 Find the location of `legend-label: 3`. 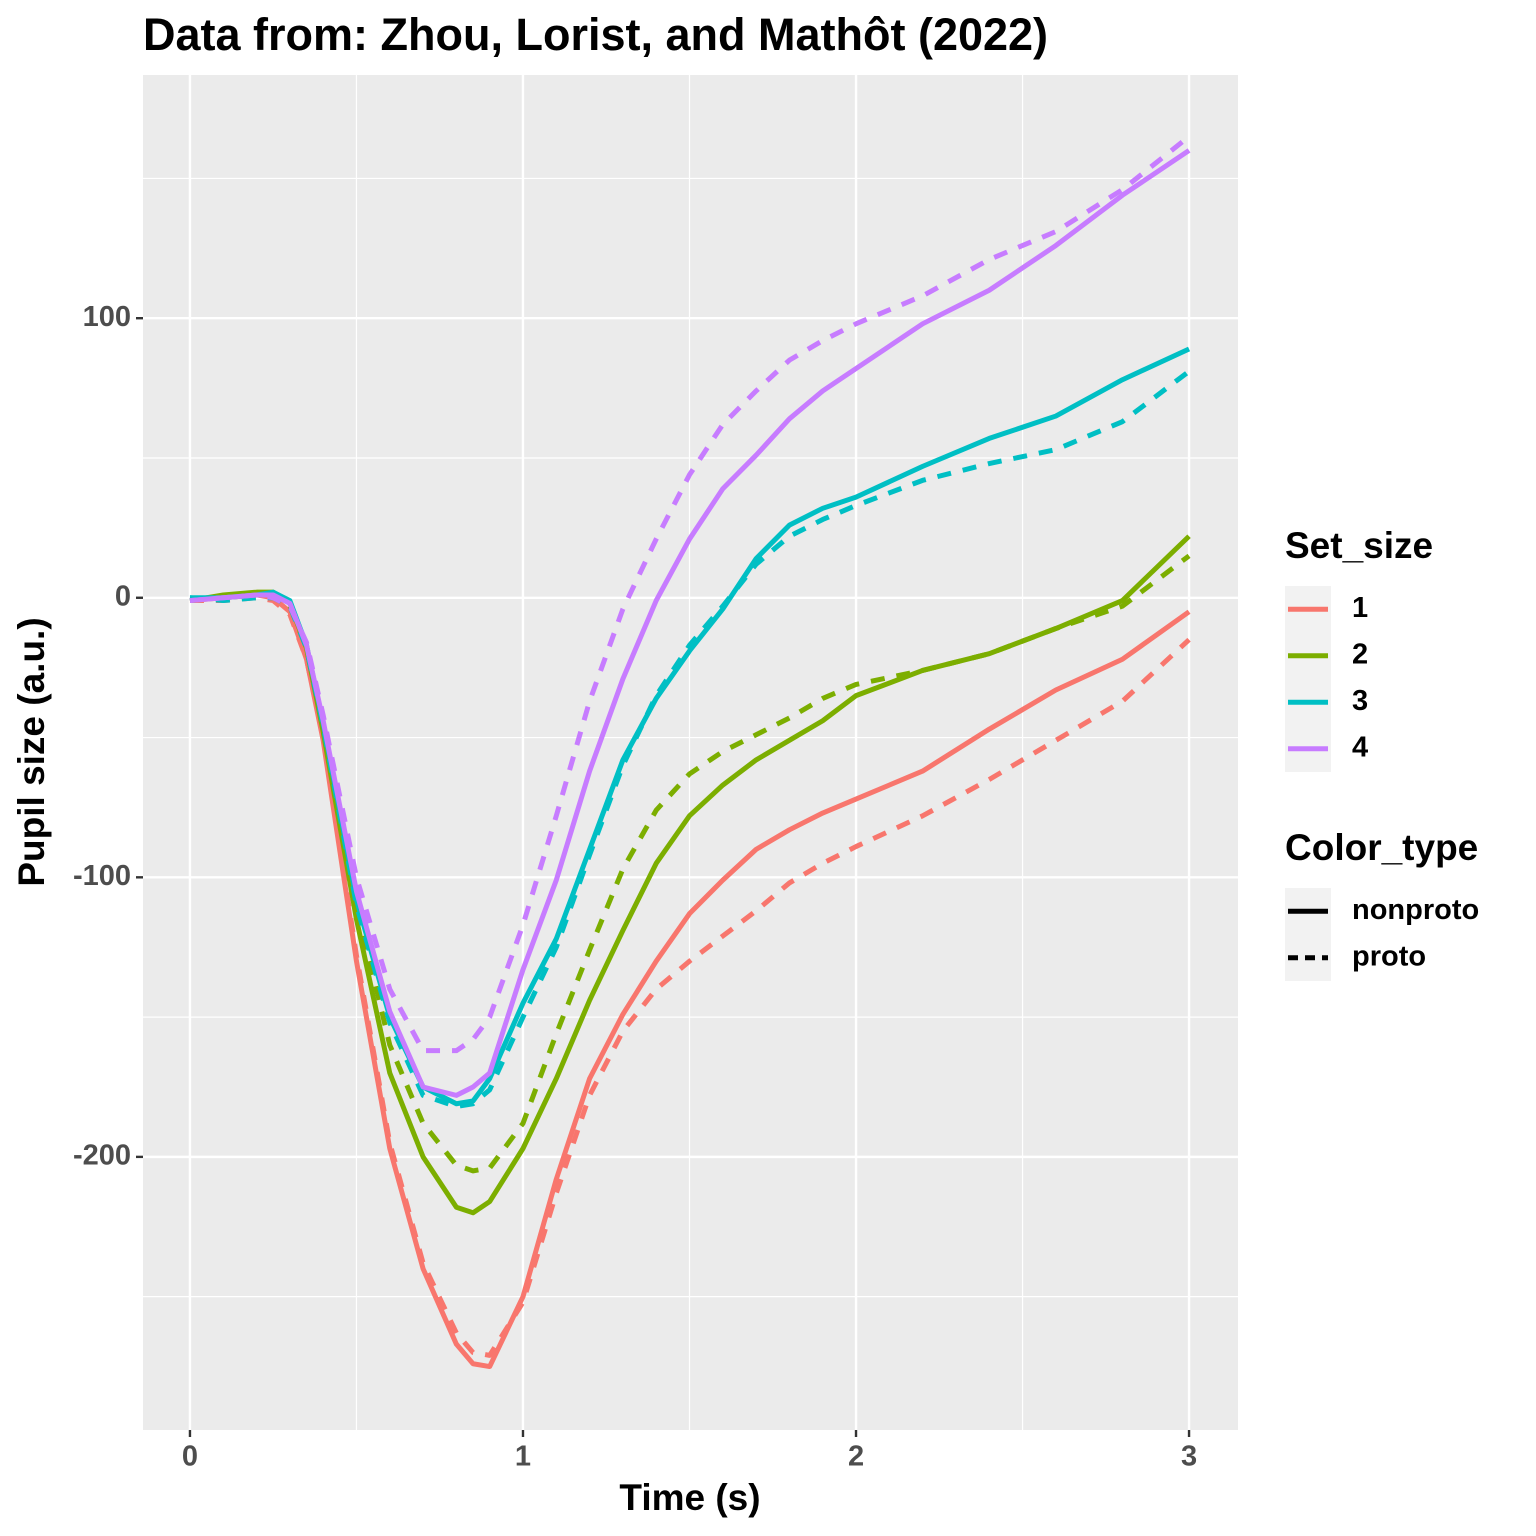

legend-label: 3 is located at coordinates (1360, 701).